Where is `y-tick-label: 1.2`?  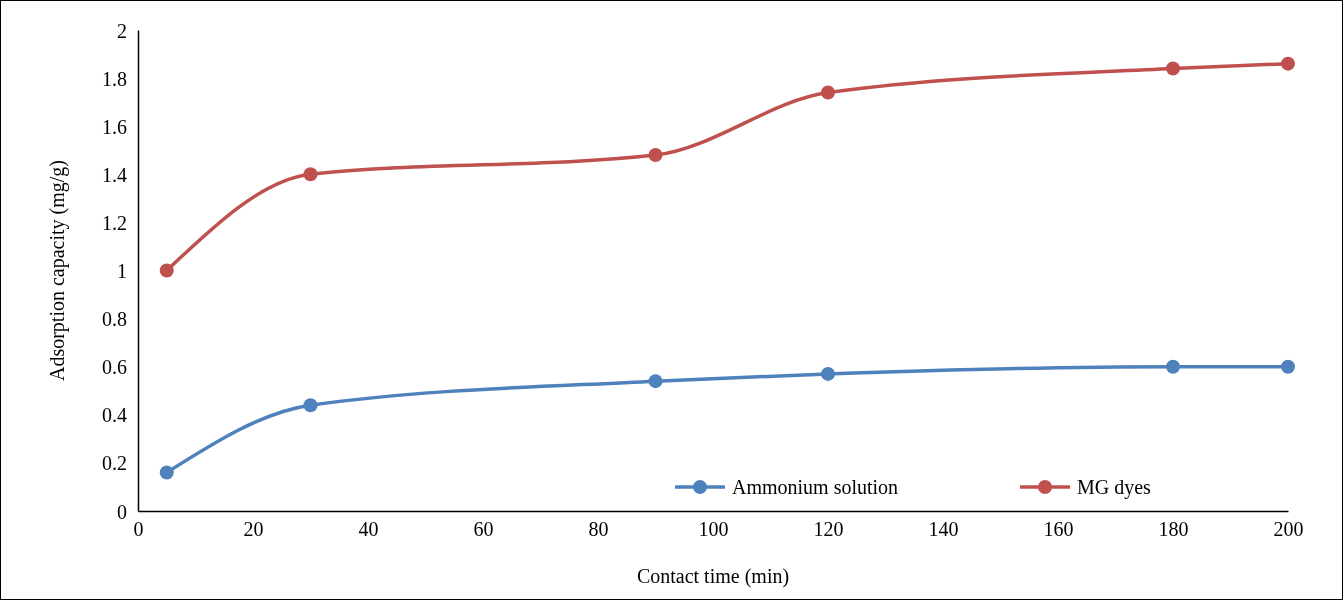
y-tick-label: 1.2 is located at coordinates (114, 222).